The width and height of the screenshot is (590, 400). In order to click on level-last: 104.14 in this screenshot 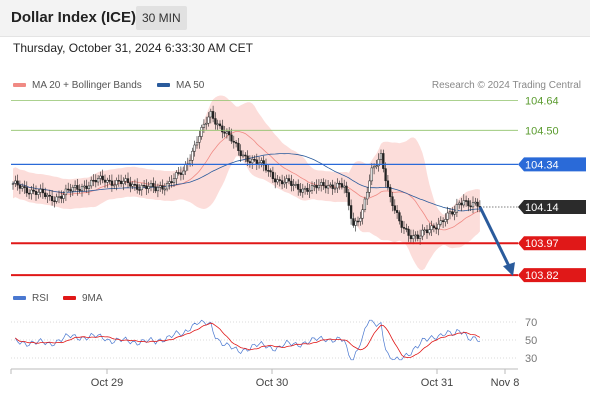, I will do `click(533, 207)`.